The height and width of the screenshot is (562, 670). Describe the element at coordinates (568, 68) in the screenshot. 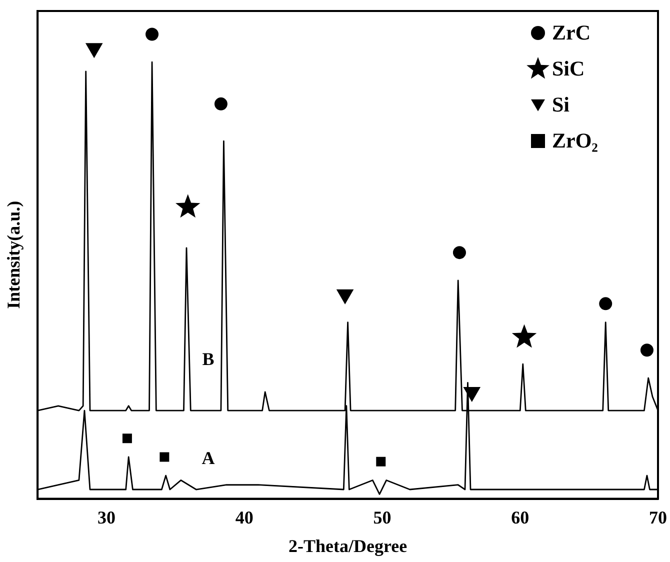

I see `legend-label: SiC` at that location.